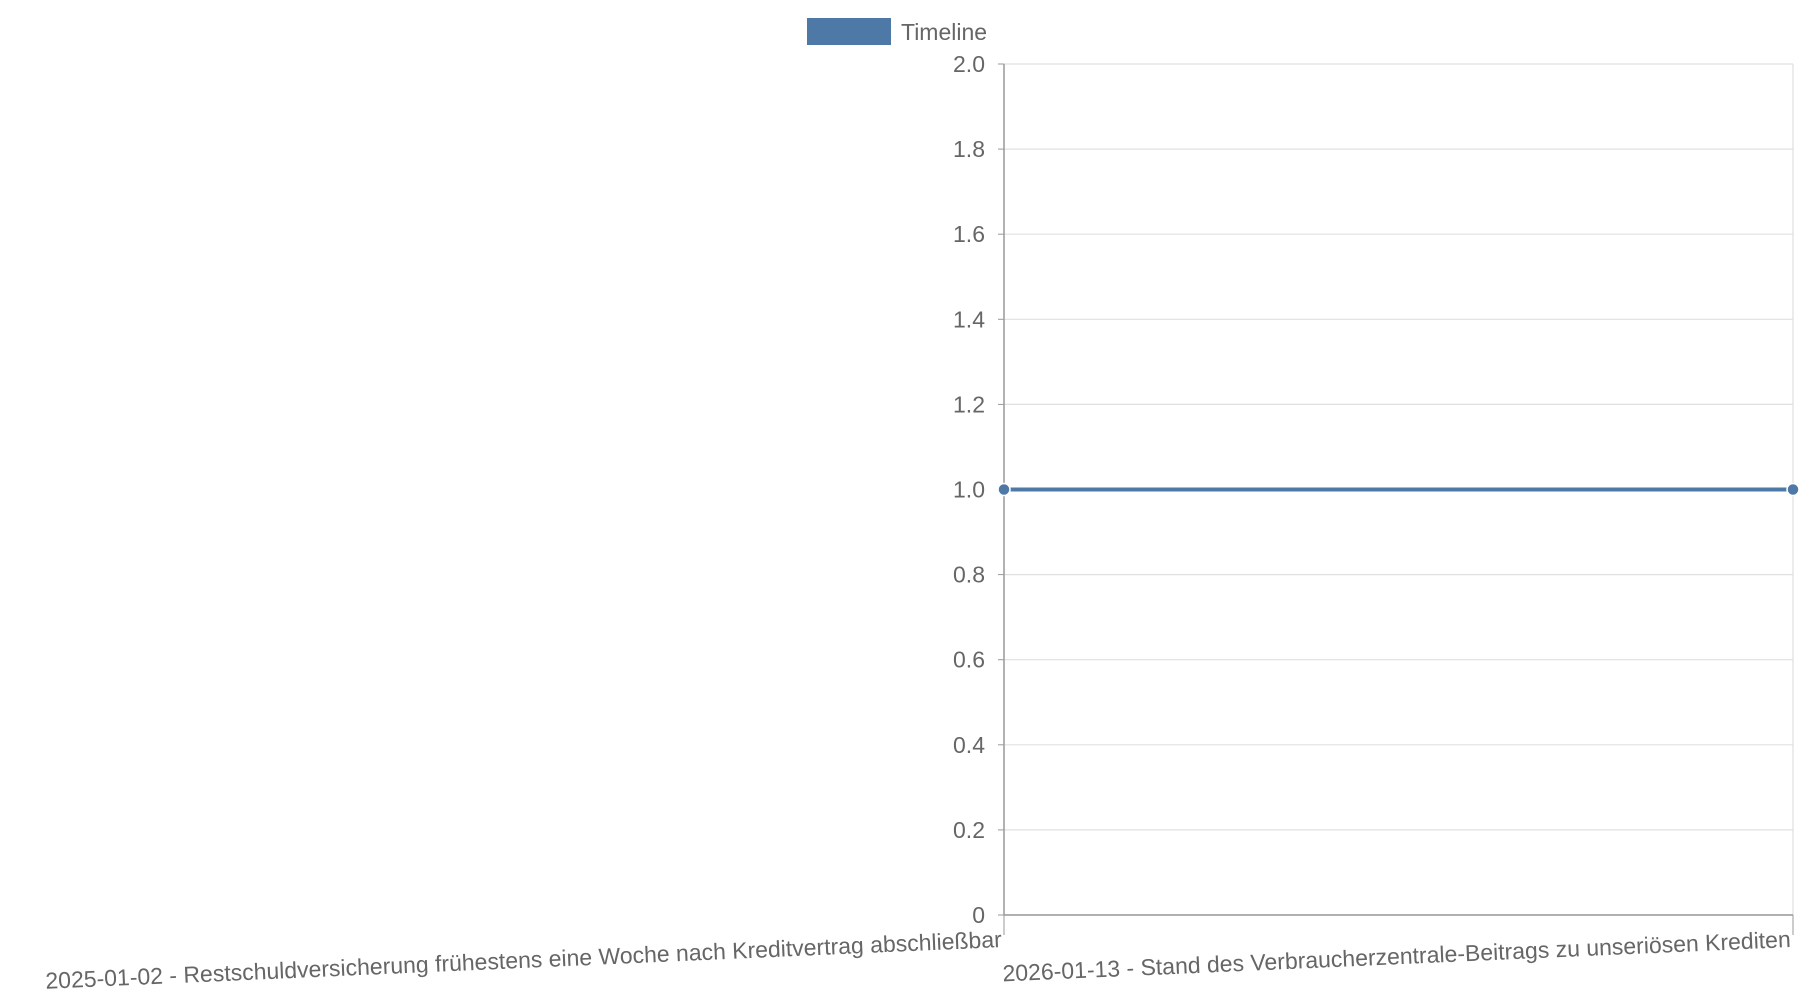 The height and width of the screenshot is (1000, 1800). Describe the element at coordinates (944, 32) in the screenshot. I see `legend-label: Timeline` at that location.